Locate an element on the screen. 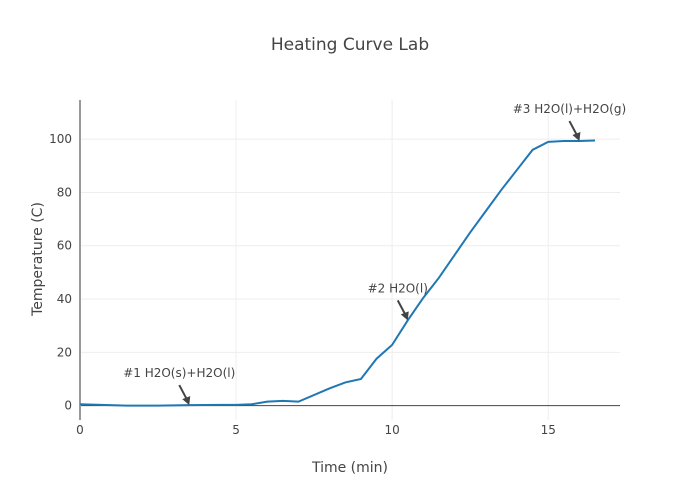  y-tick-label: 0 is located at coordinates (68, 406).